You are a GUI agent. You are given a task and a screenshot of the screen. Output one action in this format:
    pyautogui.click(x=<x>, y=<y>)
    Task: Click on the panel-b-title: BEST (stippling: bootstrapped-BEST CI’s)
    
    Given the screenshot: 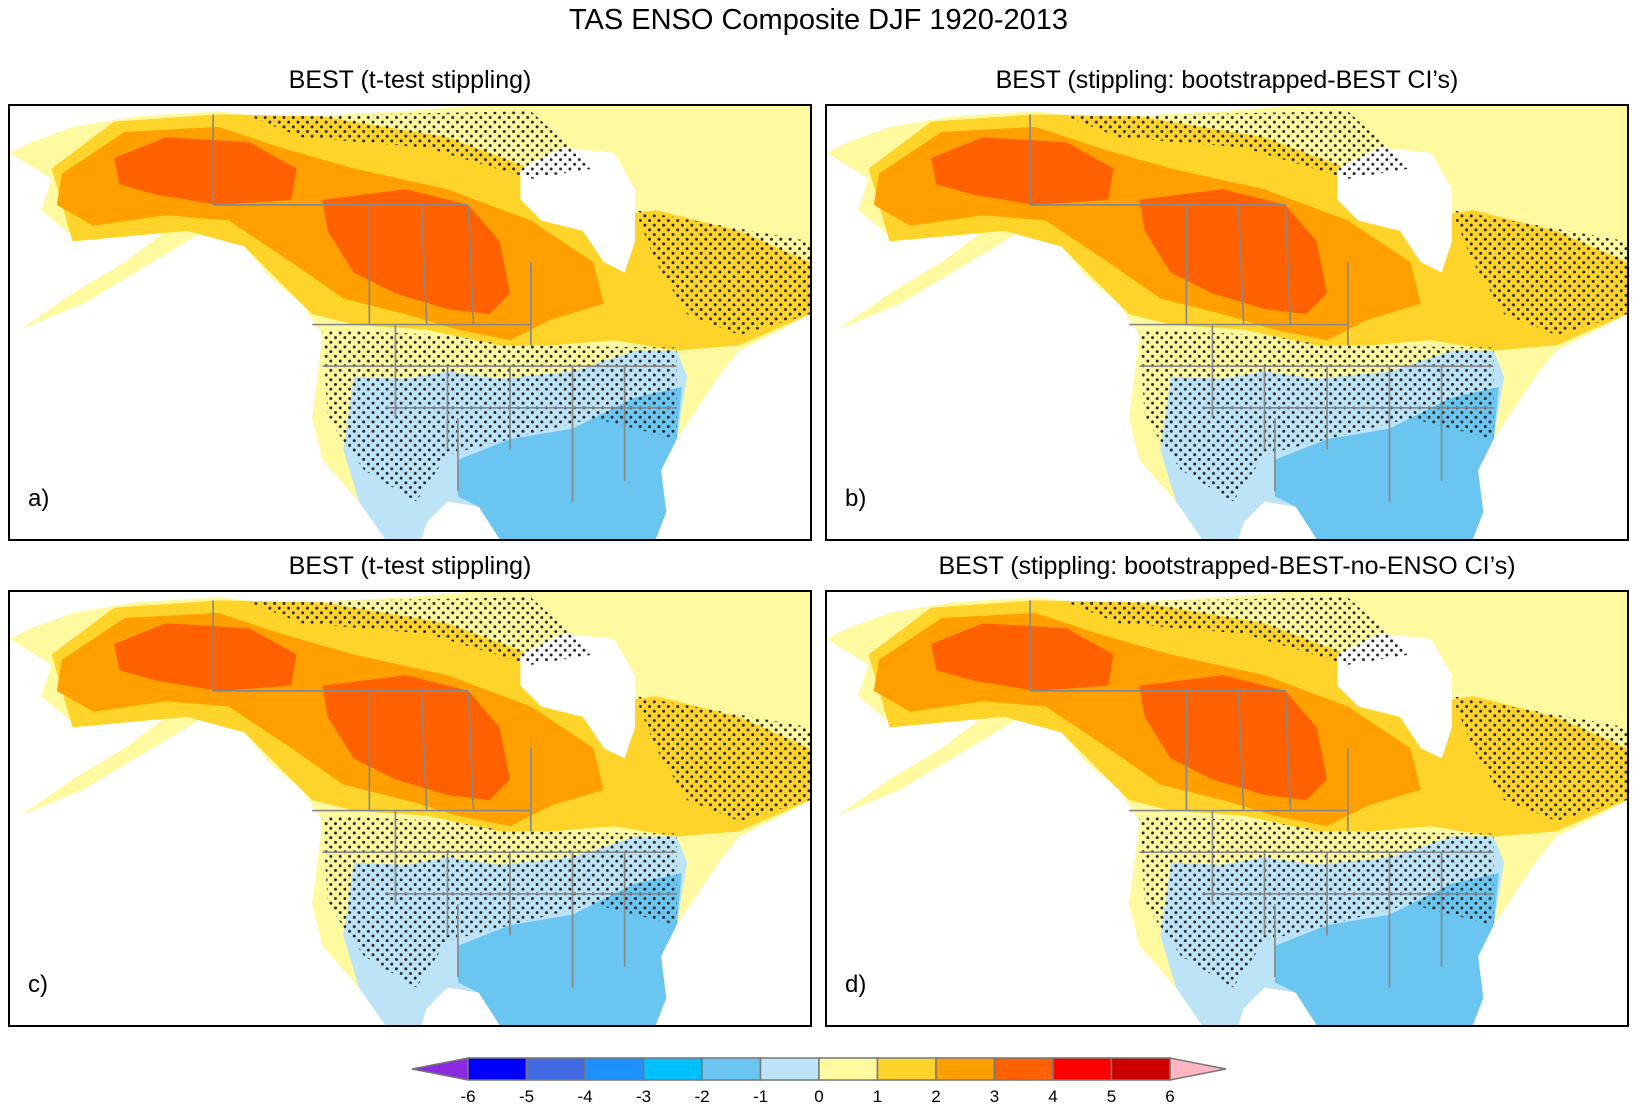 What is the action you would take?
    pyautogui.click(x=1227, y=80)
    